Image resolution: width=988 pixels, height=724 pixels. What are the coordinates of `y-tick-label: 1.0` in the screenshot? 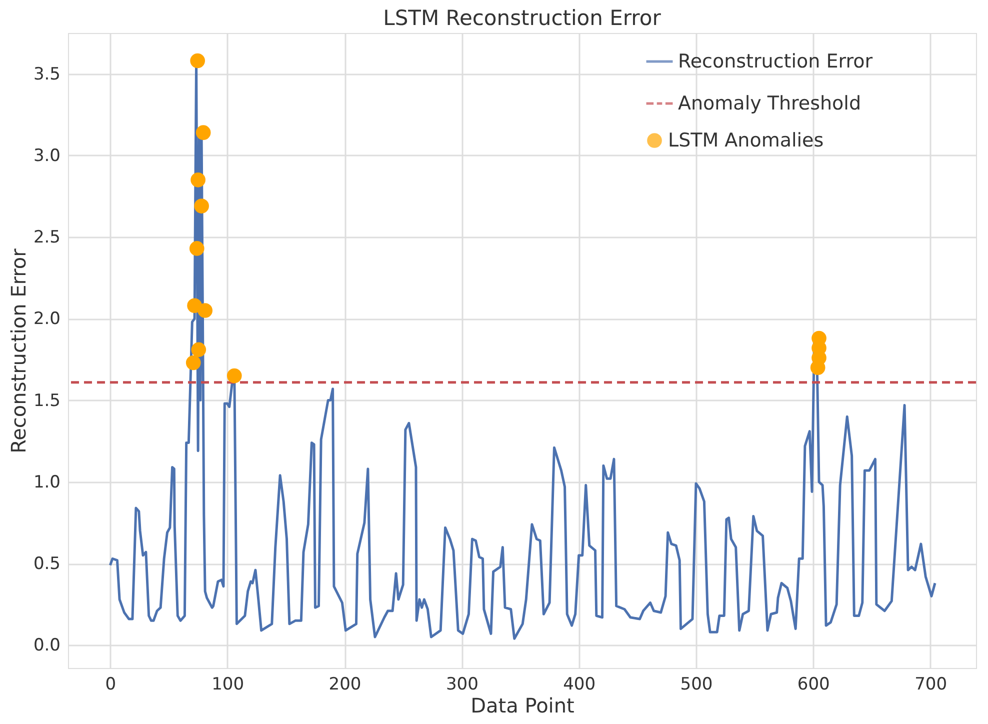 It's located at (46, 482).